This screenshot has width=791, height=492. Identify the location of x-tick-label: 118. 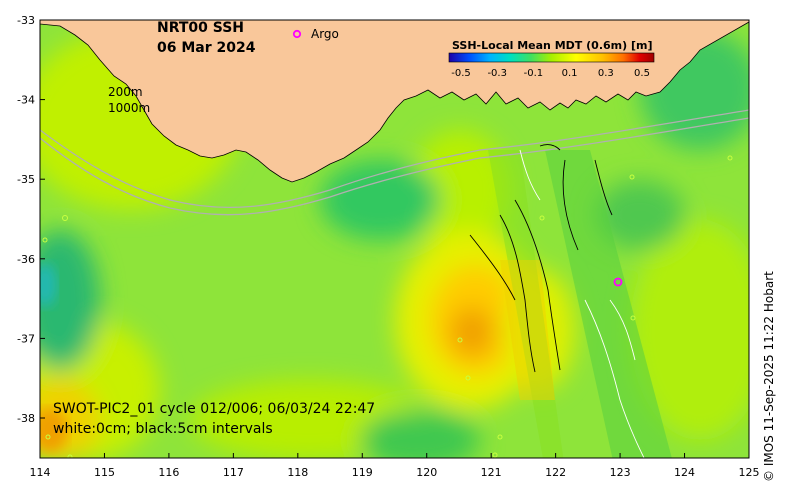
(297, 472).